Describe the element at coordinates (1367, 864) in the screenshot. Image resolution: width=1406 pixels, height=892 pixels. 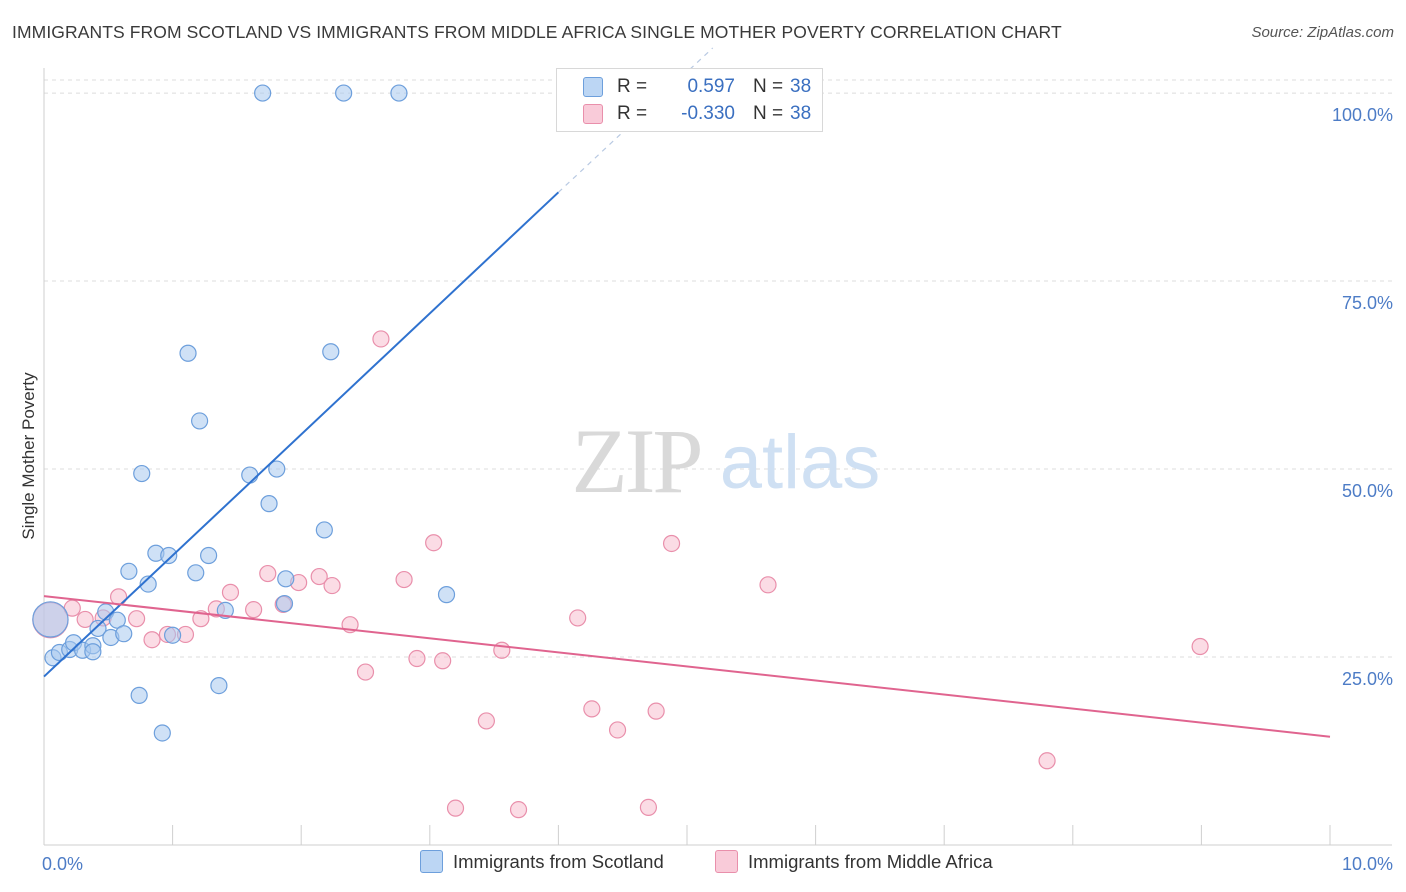
I see `x-tick-label-10: 10.0%` at that location.